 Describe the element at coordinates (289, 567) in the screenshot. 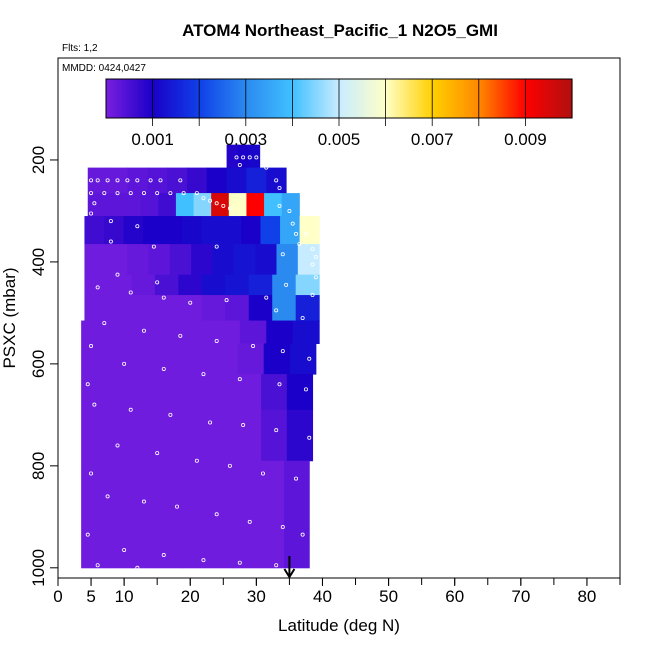

I see `latitude-marker-arrow` at that location.